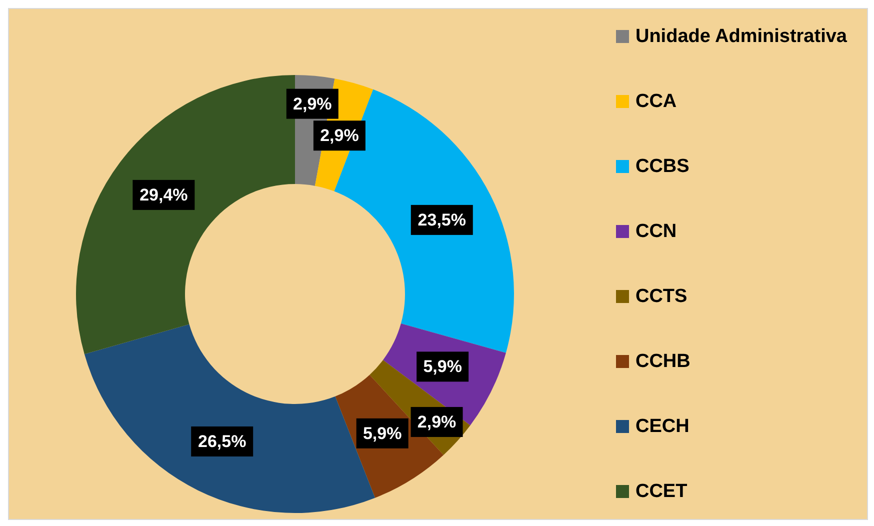  What do you see at coordinates (662, 427) in the screenshot?
I see `legend-label: CECH` at bounding box center [662, 427].